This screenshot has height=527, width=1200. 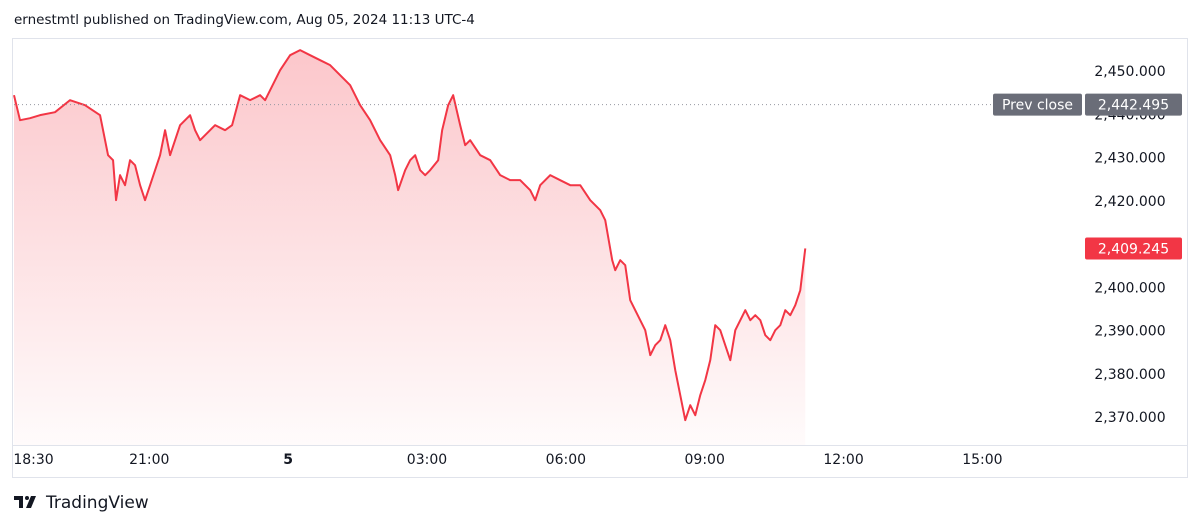 I want to click on last-price-label: 2,409.245, so click(x=1133, y=249).